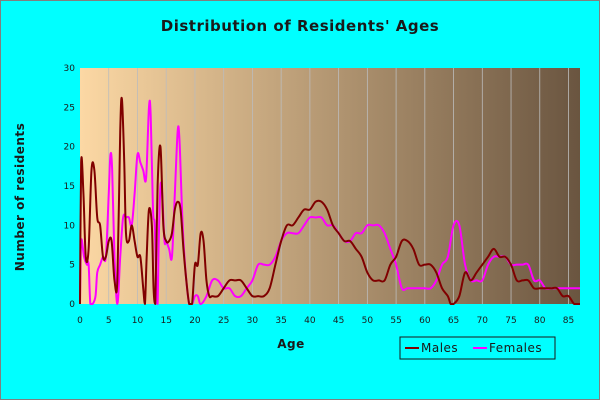  I want to click on y-axis-title: Number of residents, so click(20, 197).